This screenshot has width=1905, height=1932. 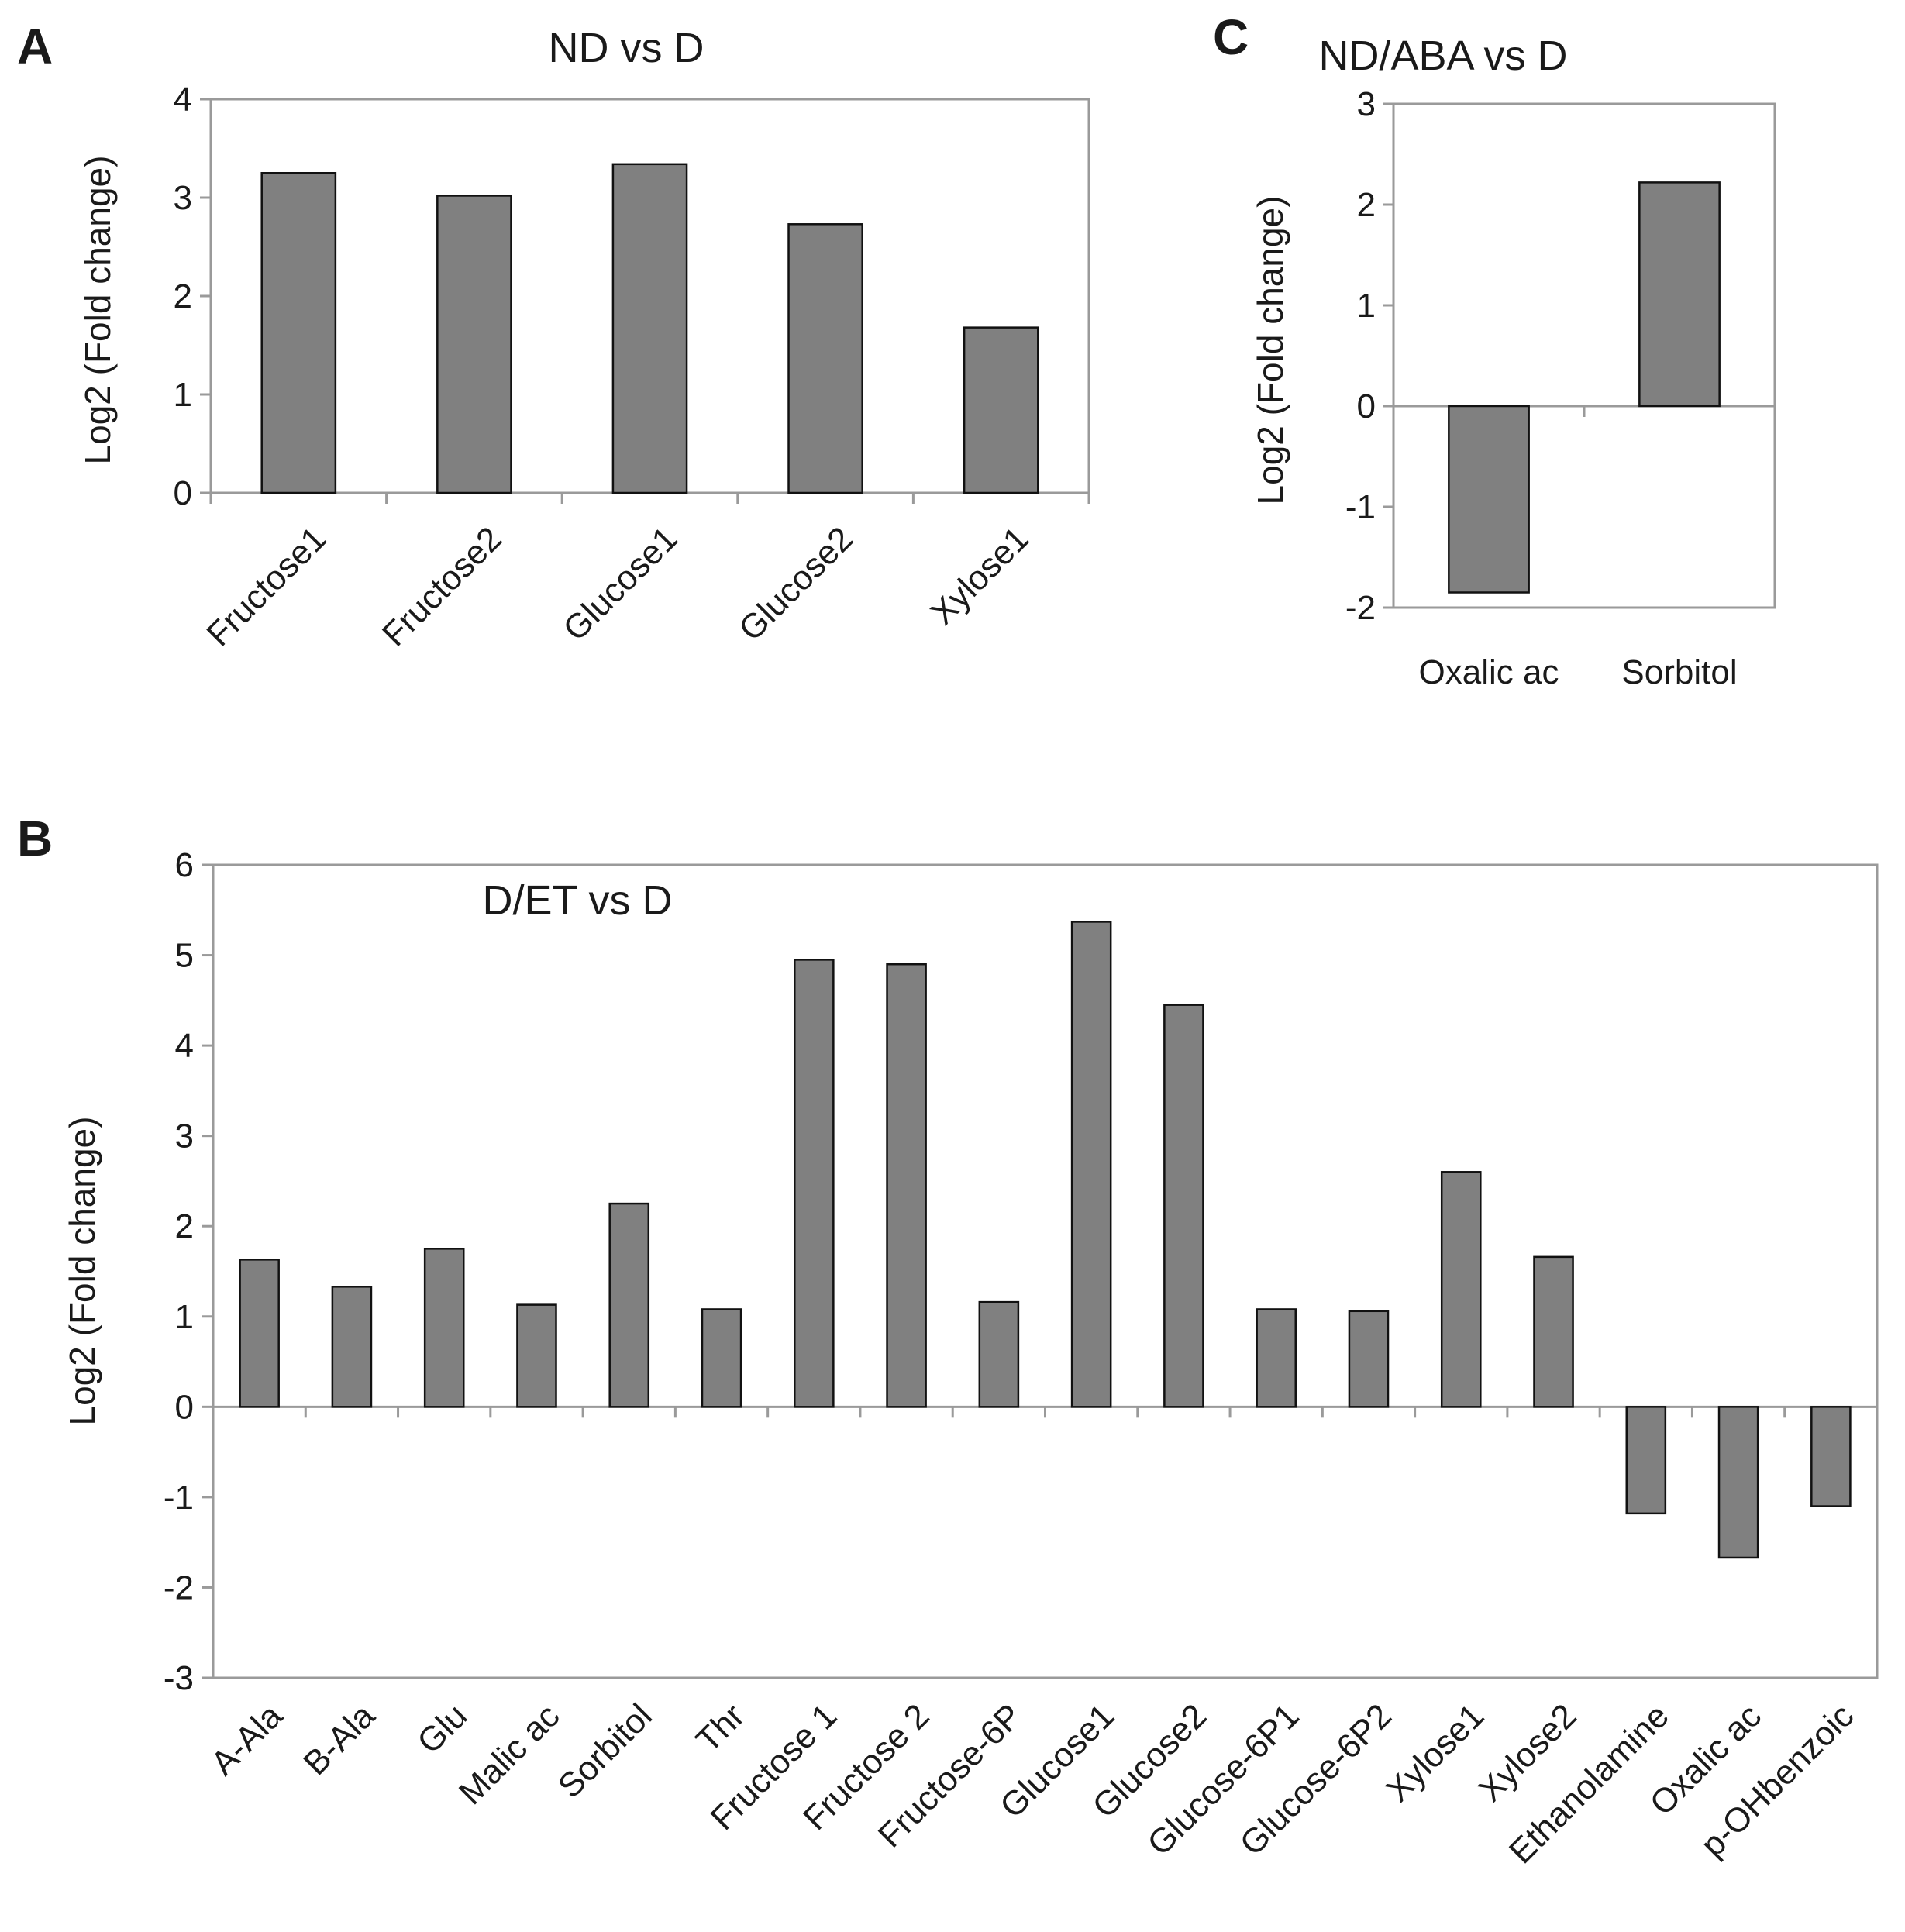 I want to click on y-tick-label: -3, so click(x=179, y=1678).